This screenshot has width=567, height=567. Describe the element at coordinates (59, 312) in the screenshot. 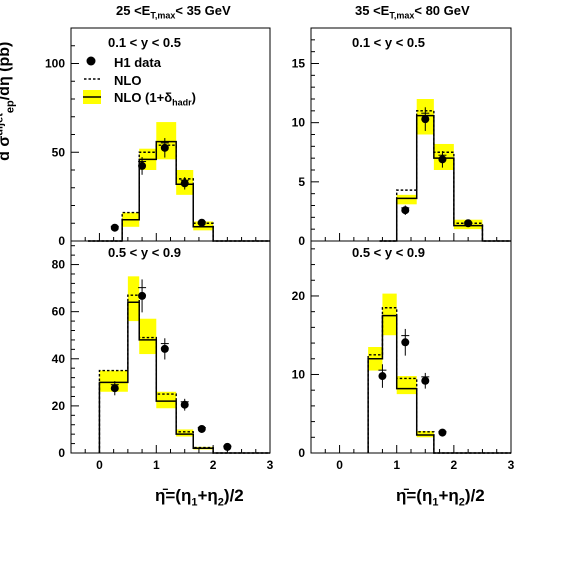

I see `y-tick-label: 60` at that location.